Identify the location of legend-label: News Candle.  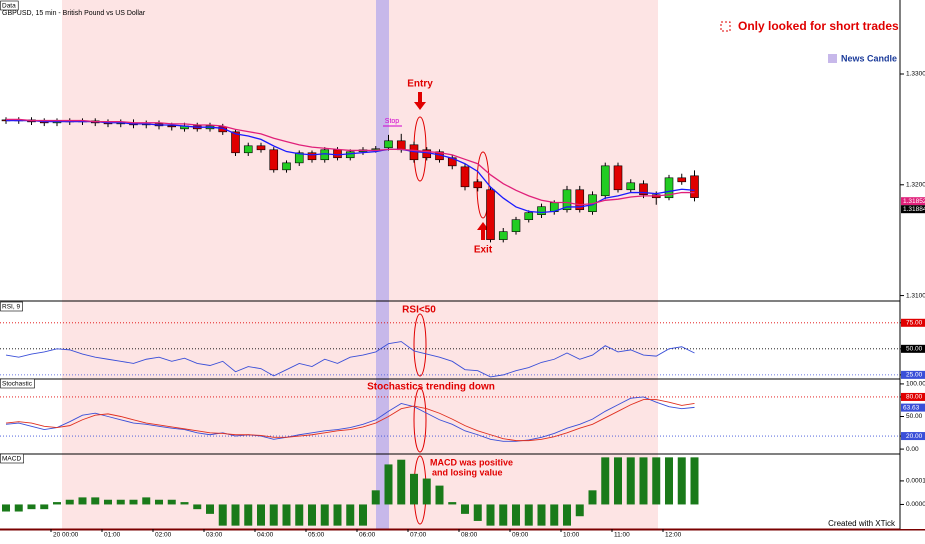
(869, 58).